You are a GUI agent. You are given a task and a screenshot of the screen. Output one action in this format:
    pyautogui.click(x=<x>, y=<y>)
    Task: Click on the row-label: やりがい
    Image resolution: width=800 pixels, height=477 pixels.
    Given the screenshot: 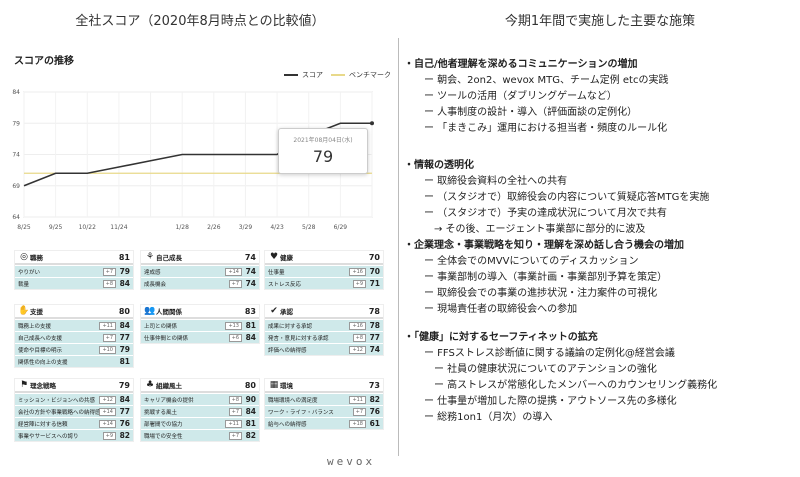 What is the action you would take?
    pyautogui.click(x=29, y=272)
    